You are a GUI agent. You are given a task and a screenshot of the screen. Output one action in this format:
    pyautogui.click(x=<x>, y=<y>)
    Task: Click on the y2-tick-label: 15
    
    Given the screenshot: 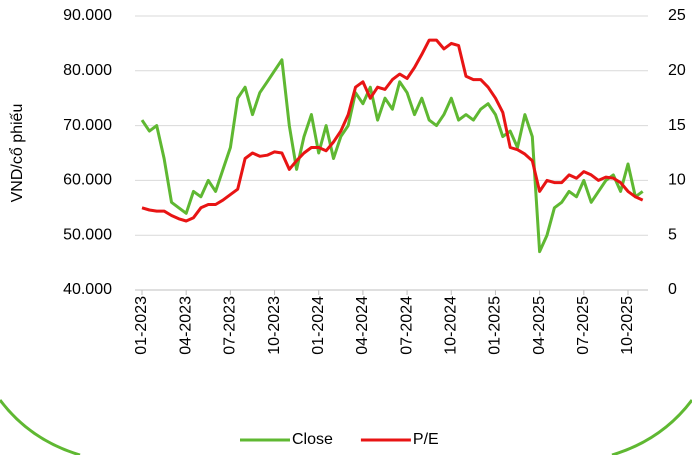 What is the action you would take?
    pyautogui.click(x=677, y=125)
    